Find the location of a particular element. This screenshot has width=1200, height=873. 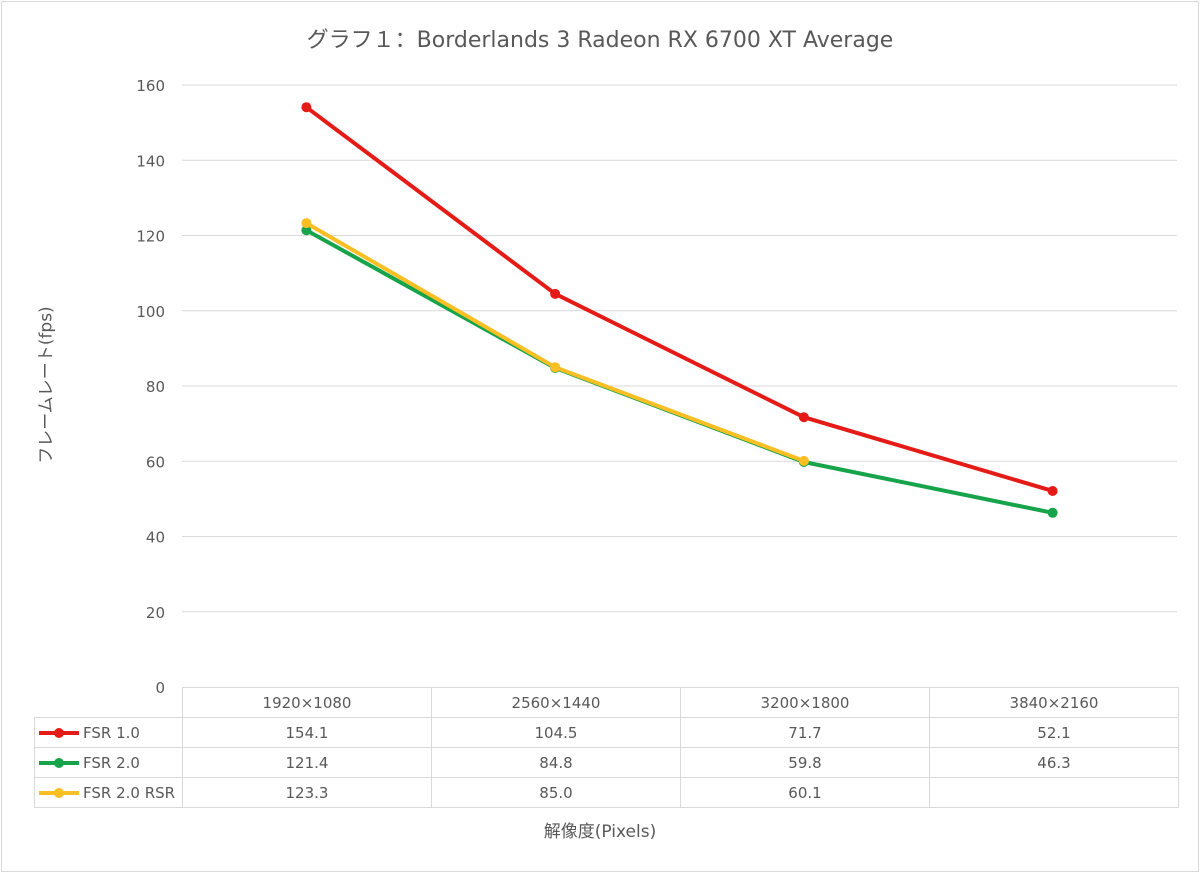

data-table-row-fsr20: FSR 2.0 121.4 84.8 59.8 46.3 is located at coordinates (606, 762).